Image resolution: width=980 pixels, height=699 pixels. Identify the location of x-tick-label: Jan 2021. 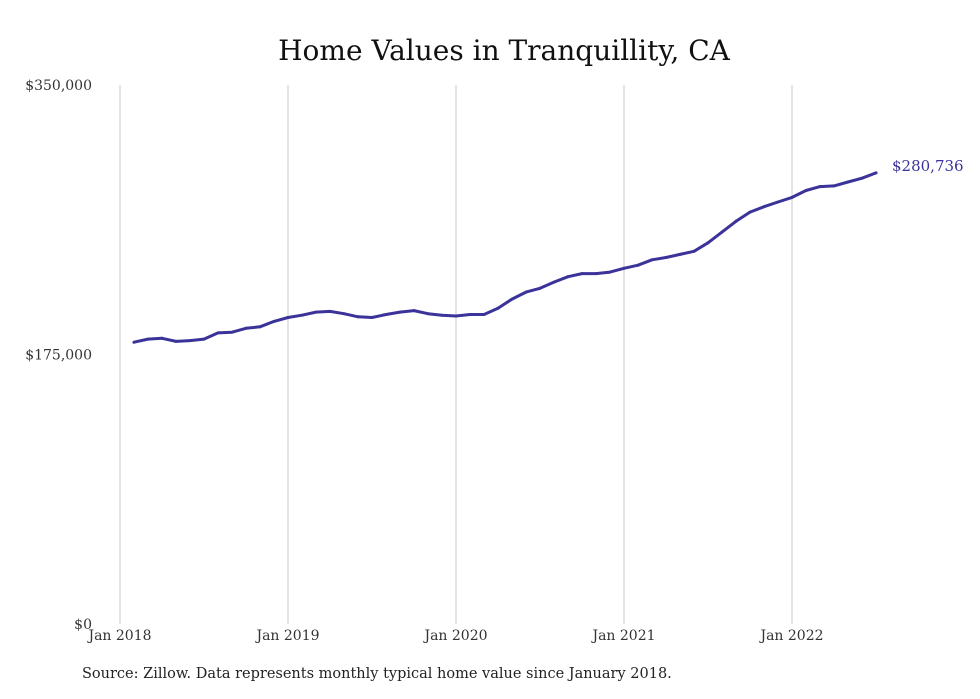
(622, 636).